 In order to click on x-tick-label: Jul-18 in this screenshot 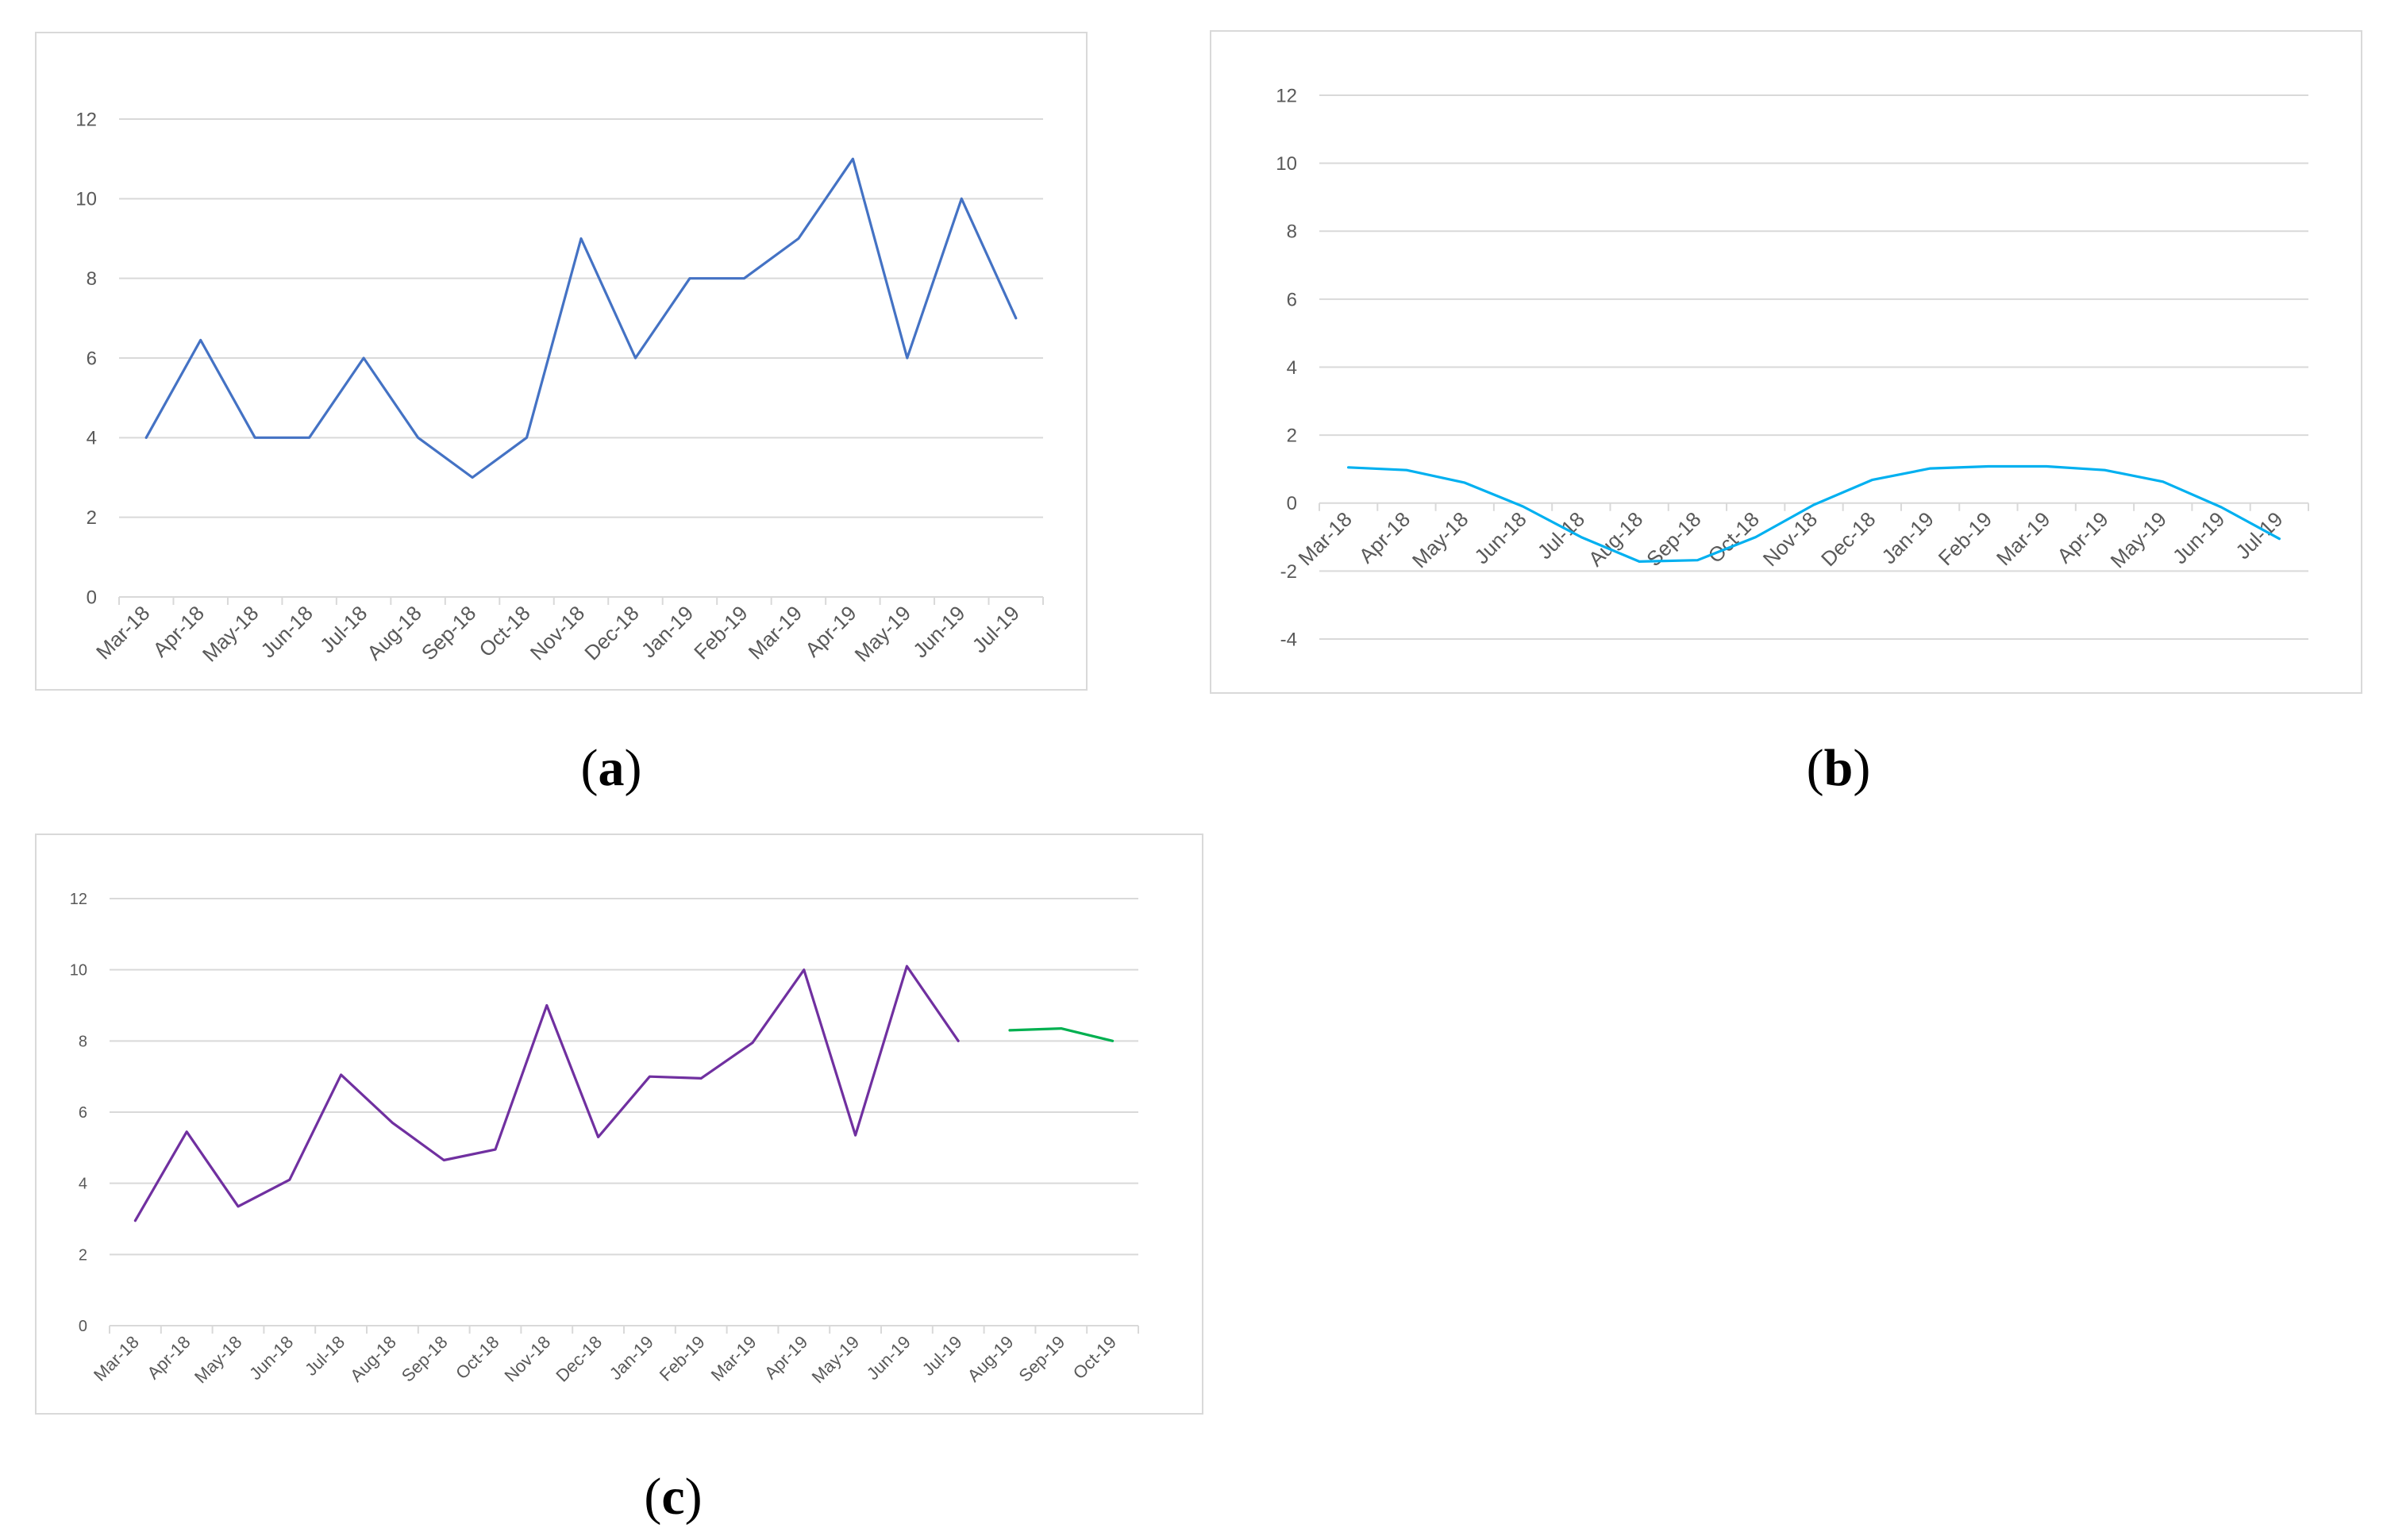, I will do `click(324, 1356)`.